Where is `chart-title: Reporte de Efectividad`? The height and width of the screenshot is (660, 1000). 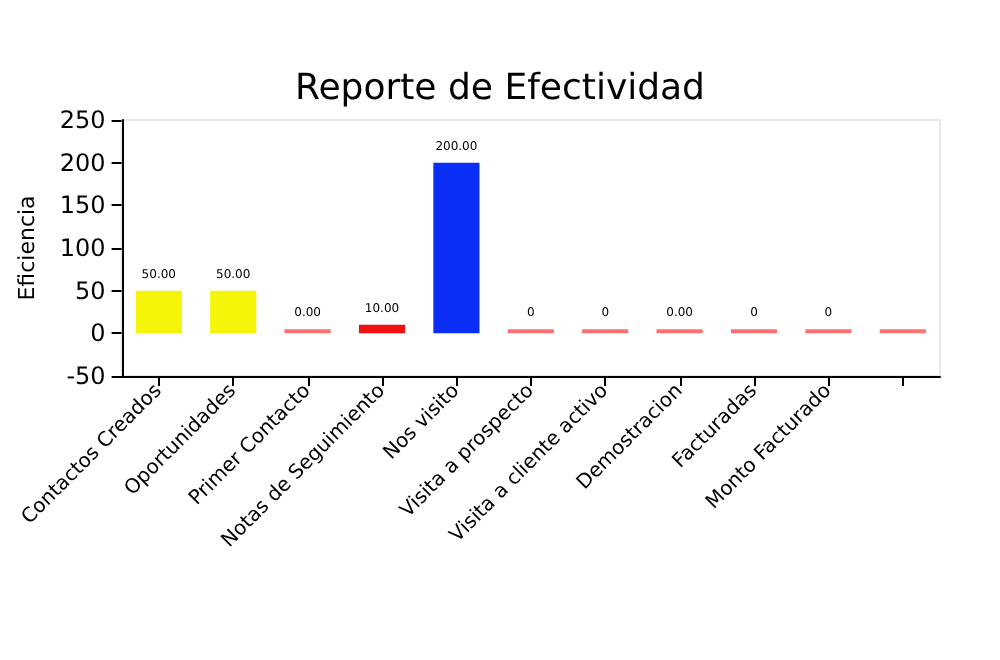
chart-title: Reporte de Efectividad is located at coordinates (500, 88).